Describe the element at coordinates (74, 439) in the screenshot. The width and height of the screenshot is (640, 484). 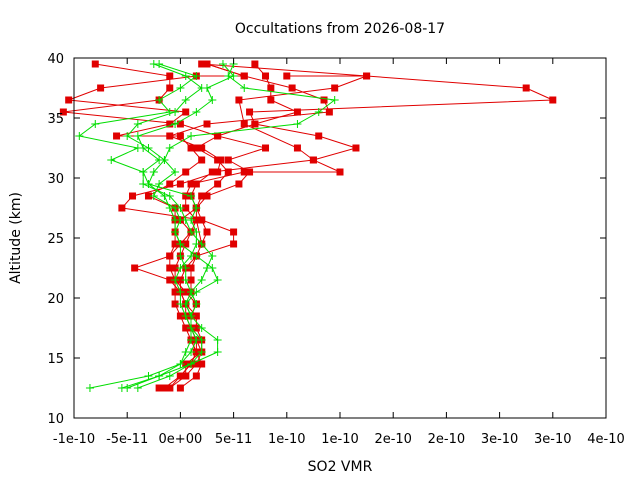
I see `x-tick-label: -1e-10` at that location.